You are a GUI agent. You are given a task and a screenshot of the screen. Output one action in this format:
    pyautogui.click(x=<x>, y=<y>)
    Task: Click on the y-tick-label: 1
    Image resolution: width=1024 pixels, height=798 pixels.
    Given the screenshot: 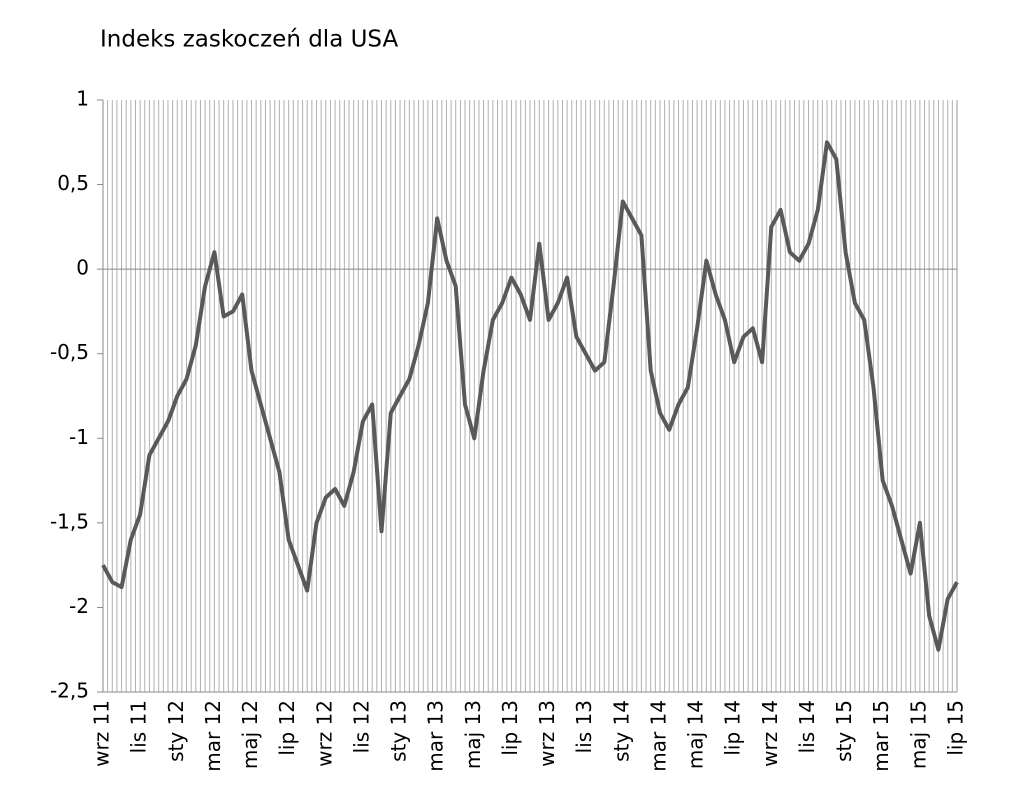 What is the action you would take?
    pyautogui.click(x=82, y=99)
    